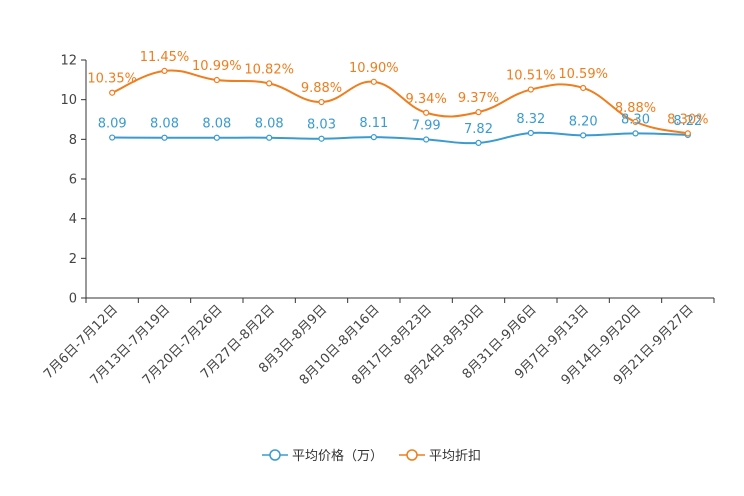  What do you see at coordinates (412, 455) in the screenshot?
I see `legend-swatch-marker-discount` at bounding box center [412, 455].